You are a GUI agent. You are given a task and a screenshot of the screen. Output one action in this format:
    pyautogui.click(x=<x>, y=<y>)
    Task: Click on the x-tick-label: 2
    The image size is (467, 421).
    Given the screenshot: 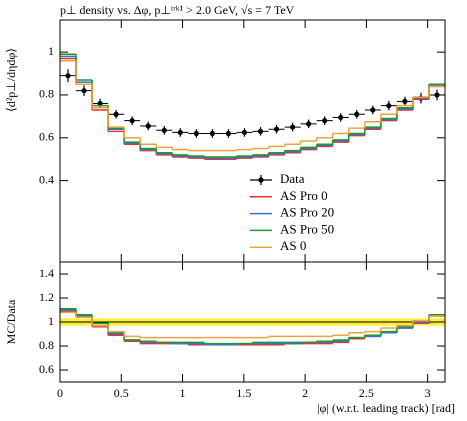 What is the action you would take?
    pyautogui.click(x=305, y=393)
    